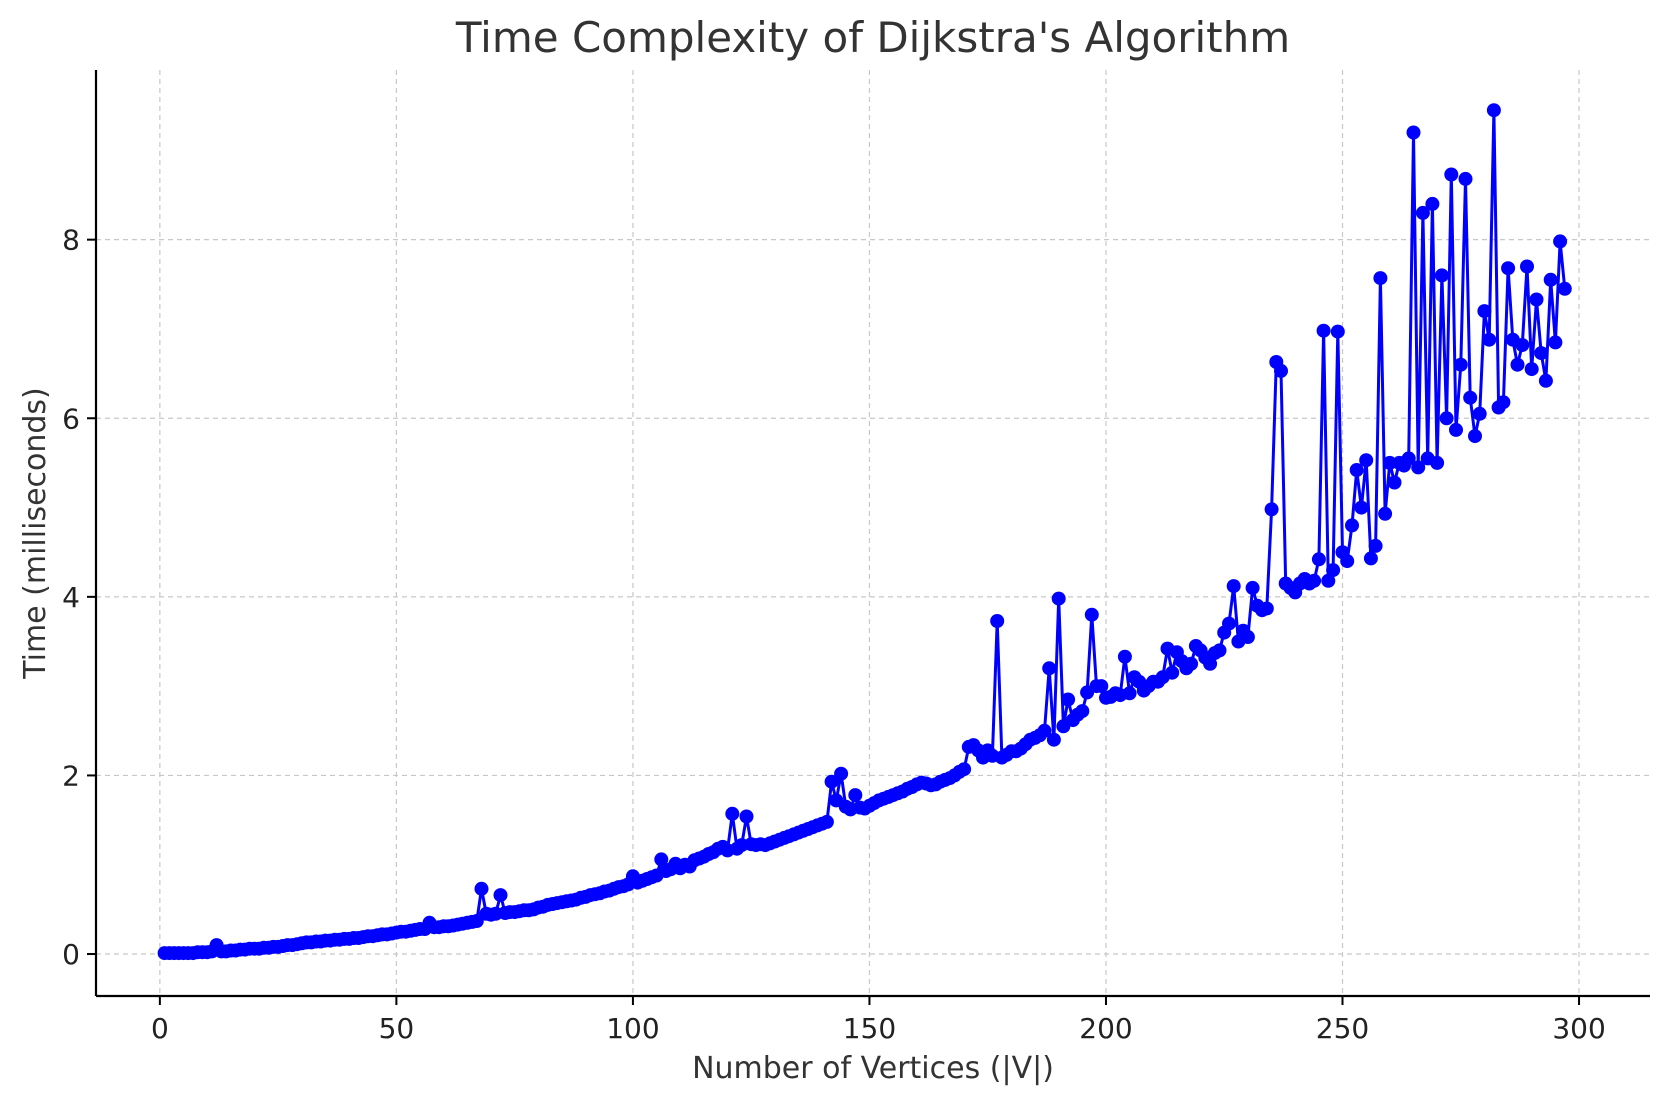 The width and height of the screenshot is (1665, 1102). Describe the element at coordinates (873, 1068) in the screenshot. I see `x-axis-label: Number of Vertices (|V|)` at that location.